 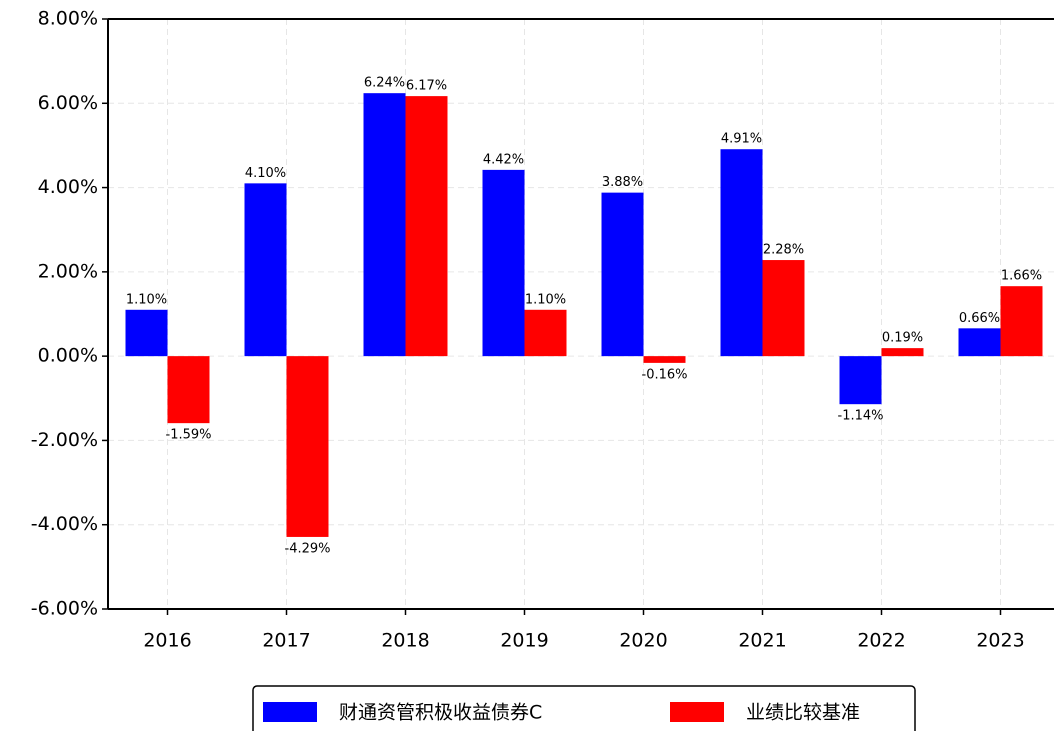 I want to click on y-tick-label: 2.00%, so click(x=68, y=271).